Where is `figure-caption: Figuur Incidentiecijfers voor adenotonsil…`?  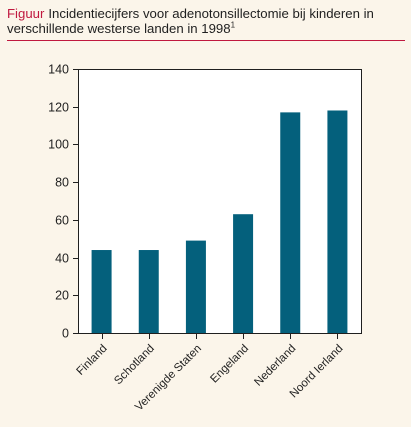
figure-caption: Figuur Incidentiecijfers voor adenotonsil… is located at coordinates (206, 21).